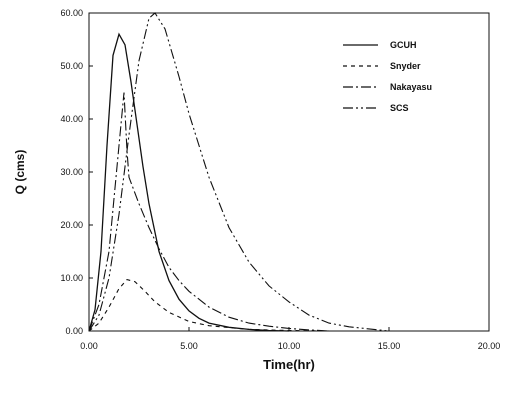 The height and width of the screenshot is (402, 517). I want to click on x-tick-label: 0.00, so click(89, 346).